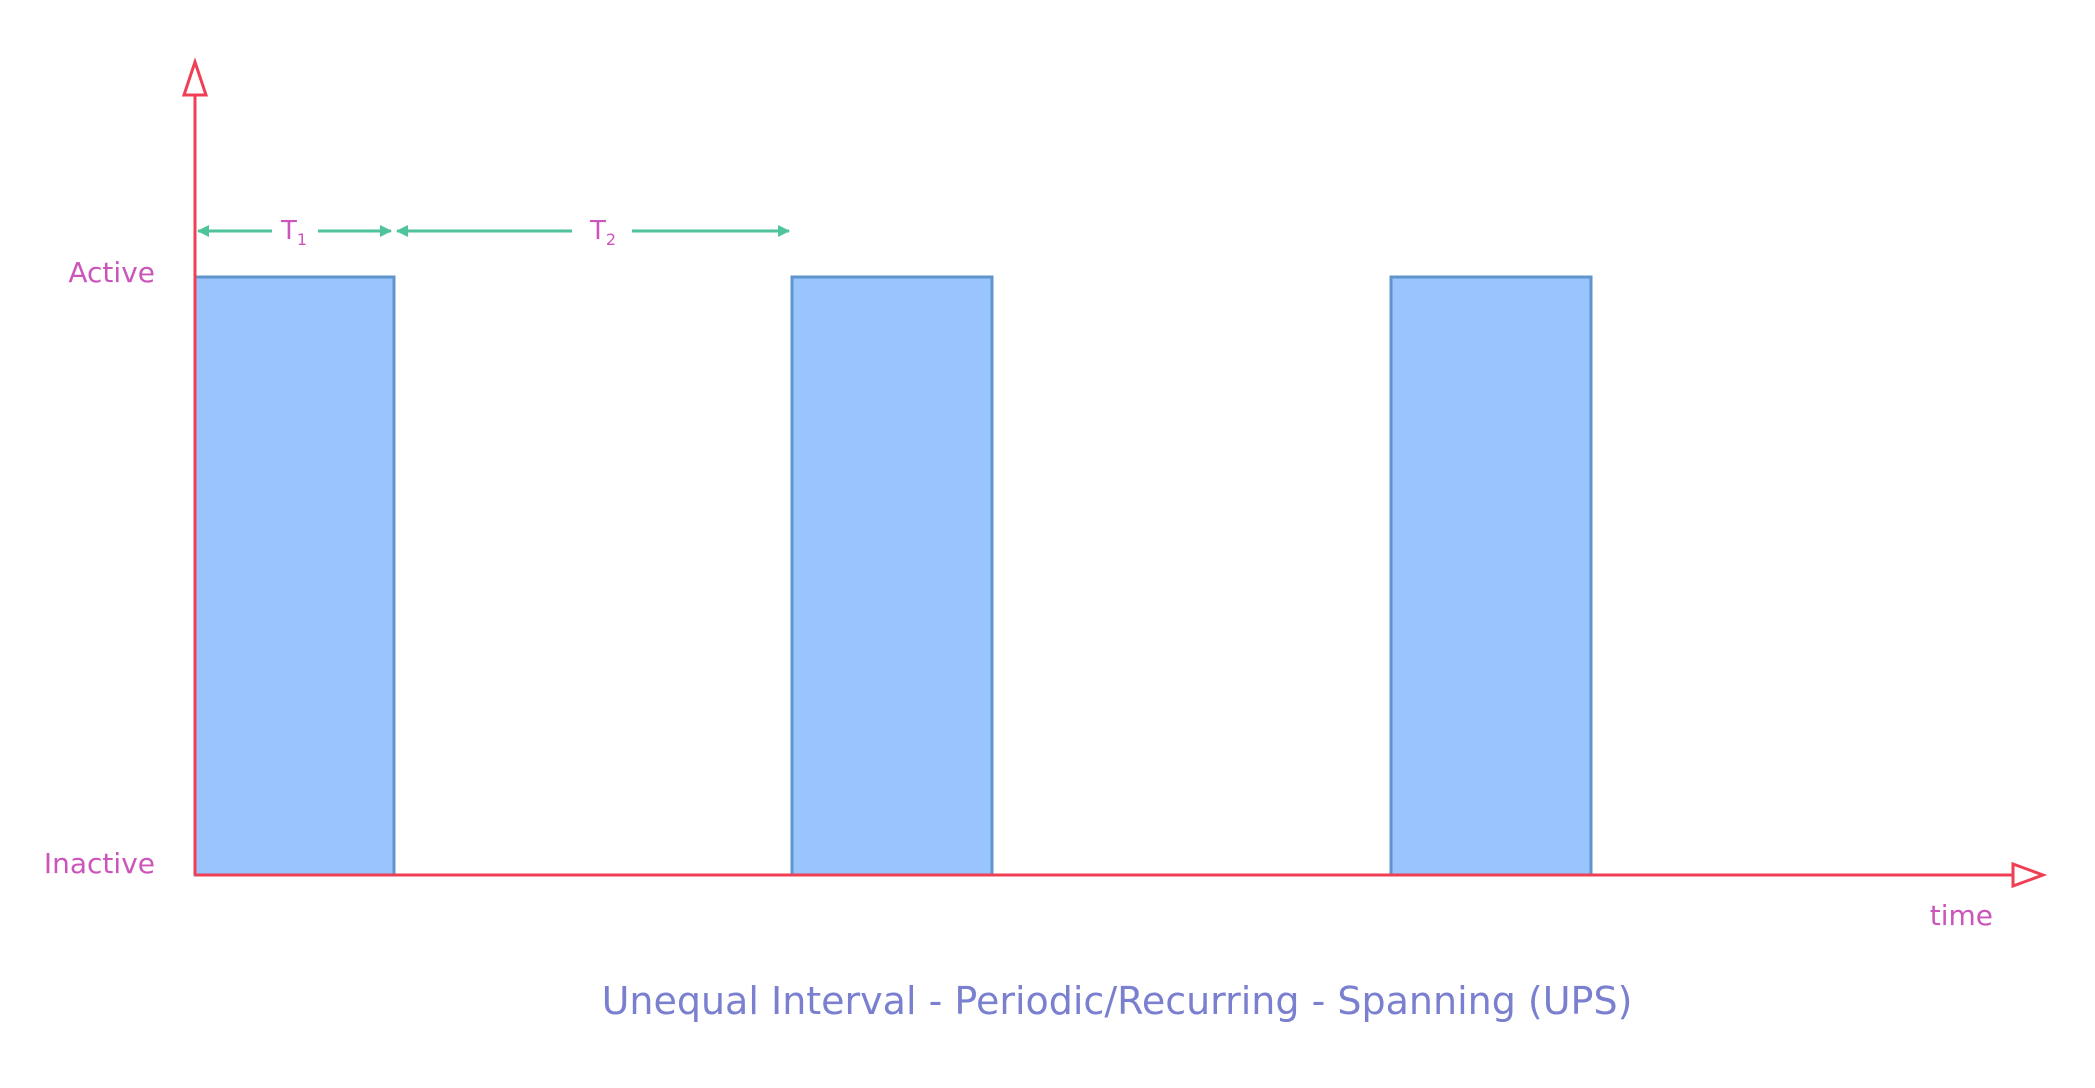 This screenshot has width=2095, height=1088. I want to click on interval-t1: T1, so click(294, 232).